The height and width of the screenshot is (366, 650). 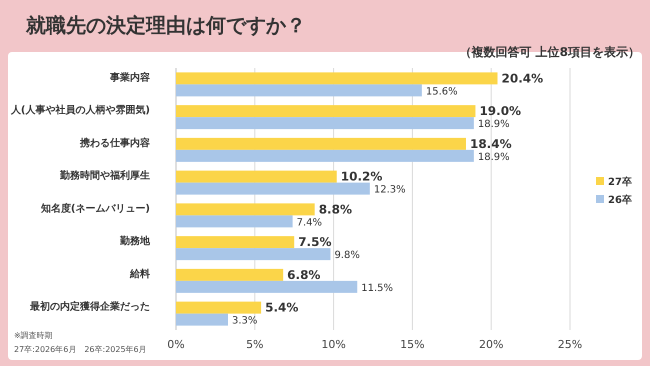 I want to click on data-label: 7.5%, so click(x=315, y=242).